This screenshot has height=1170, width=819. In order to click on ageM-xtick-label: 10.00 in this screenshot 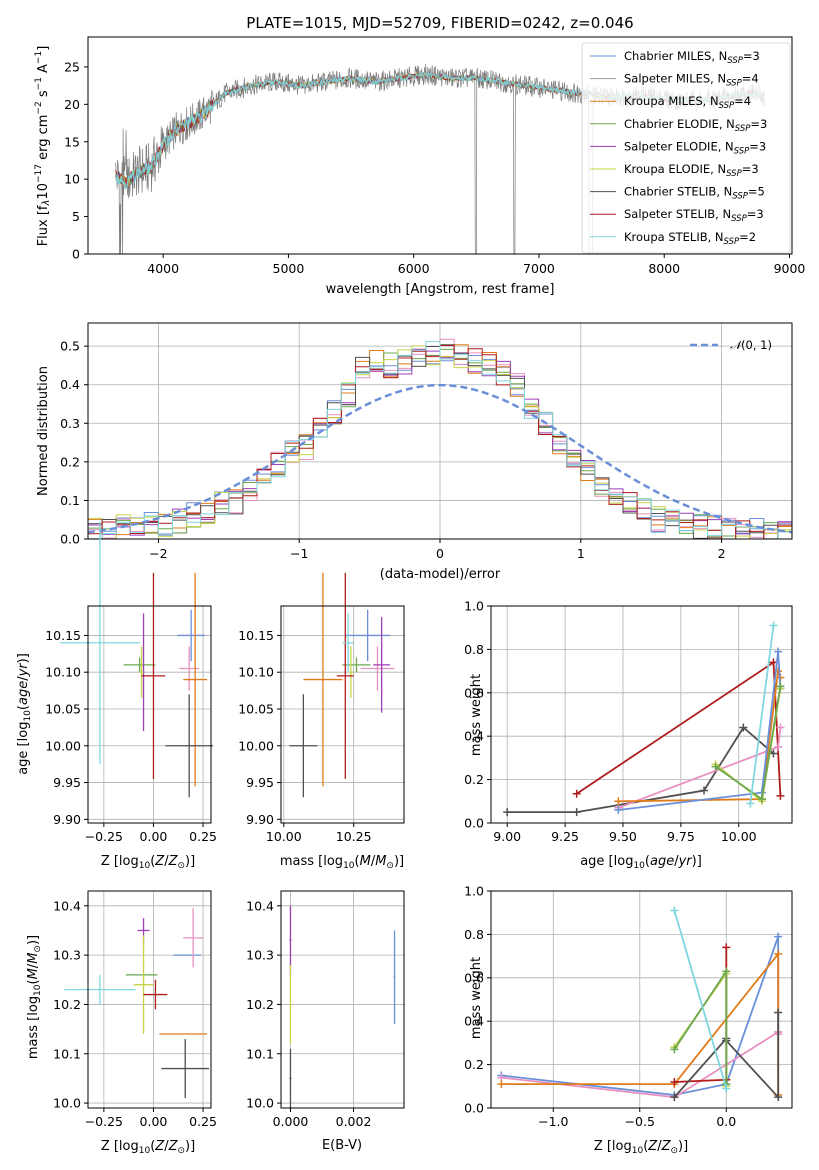, I will do `click(284, 836)`.